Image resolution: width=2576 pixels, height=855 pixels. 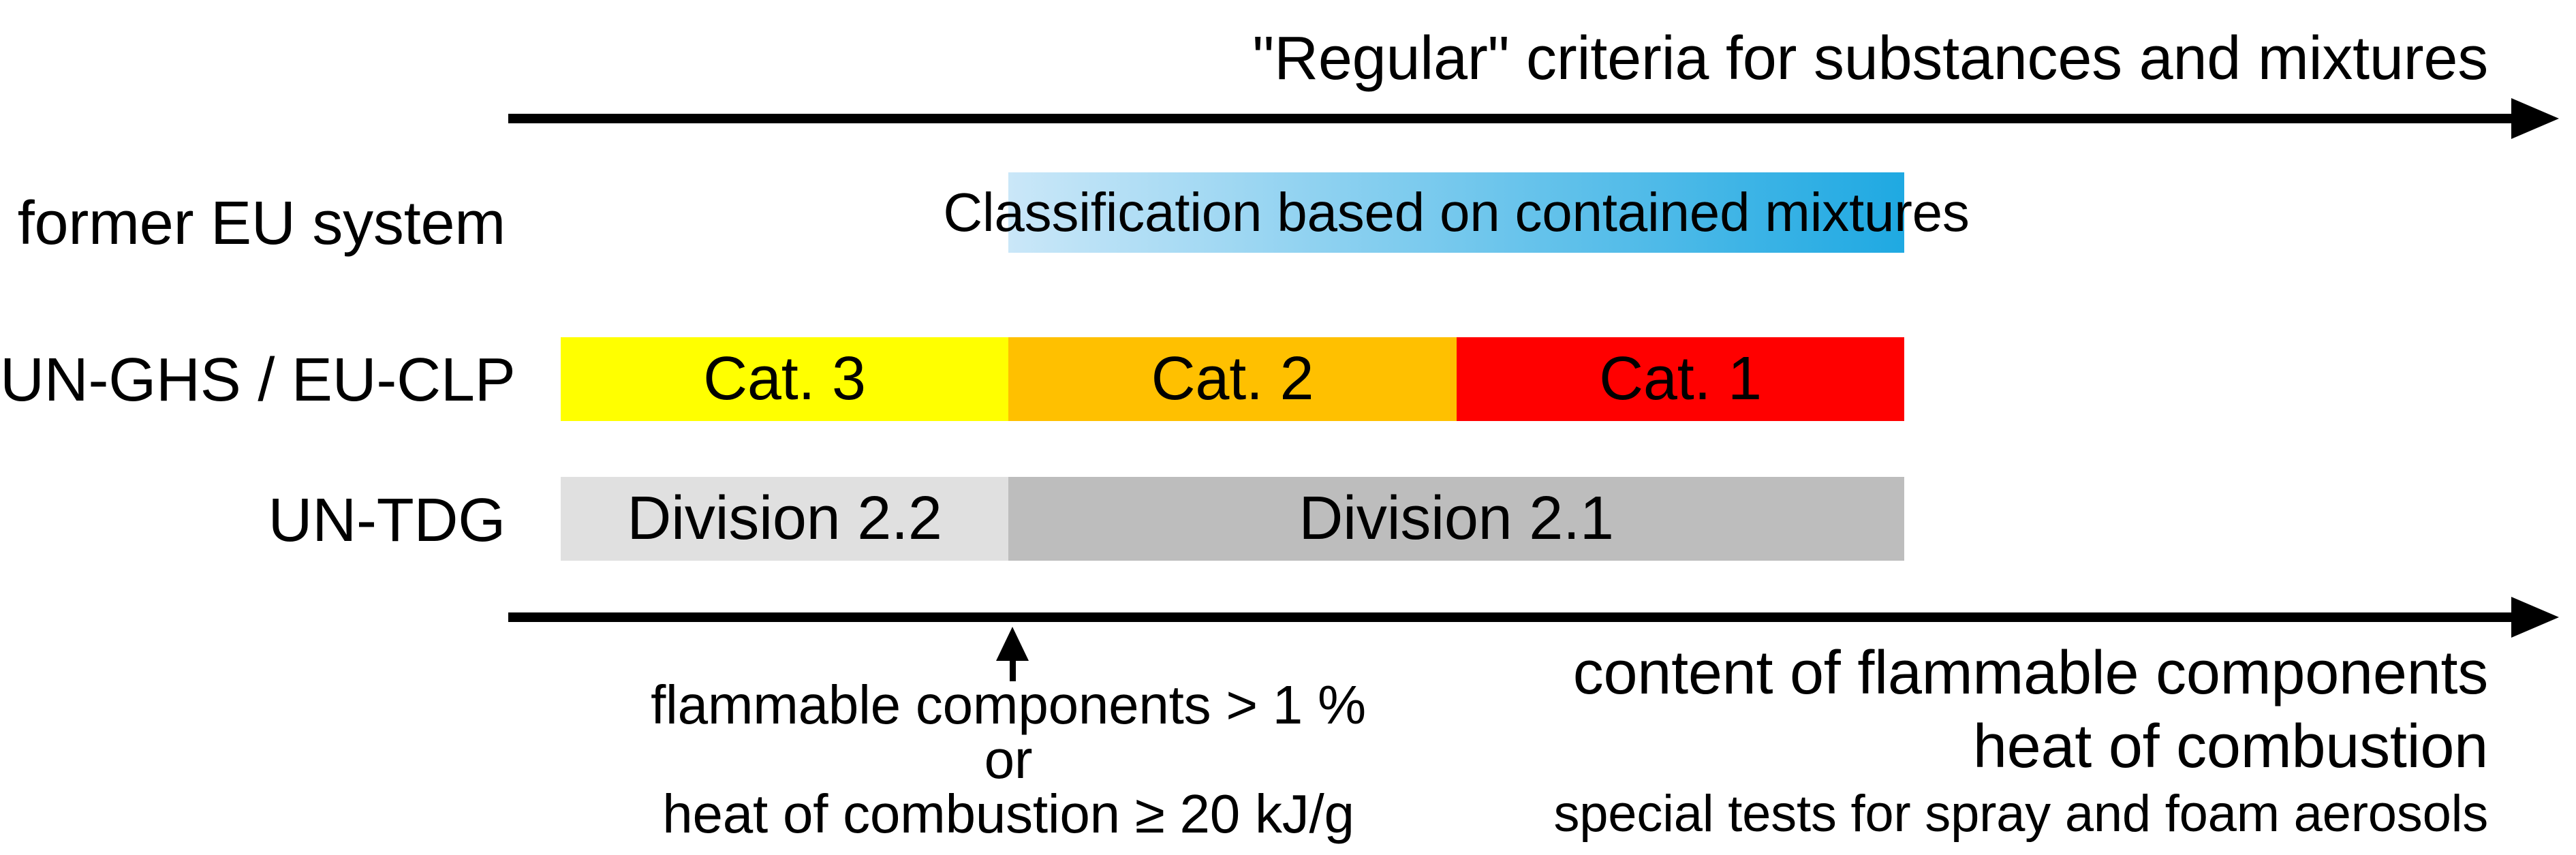 What do you see at coordinates (784, 379) in the screenshot?
I see `category-box-cat-3: Cat. 3` at bounding box center [784, 379].